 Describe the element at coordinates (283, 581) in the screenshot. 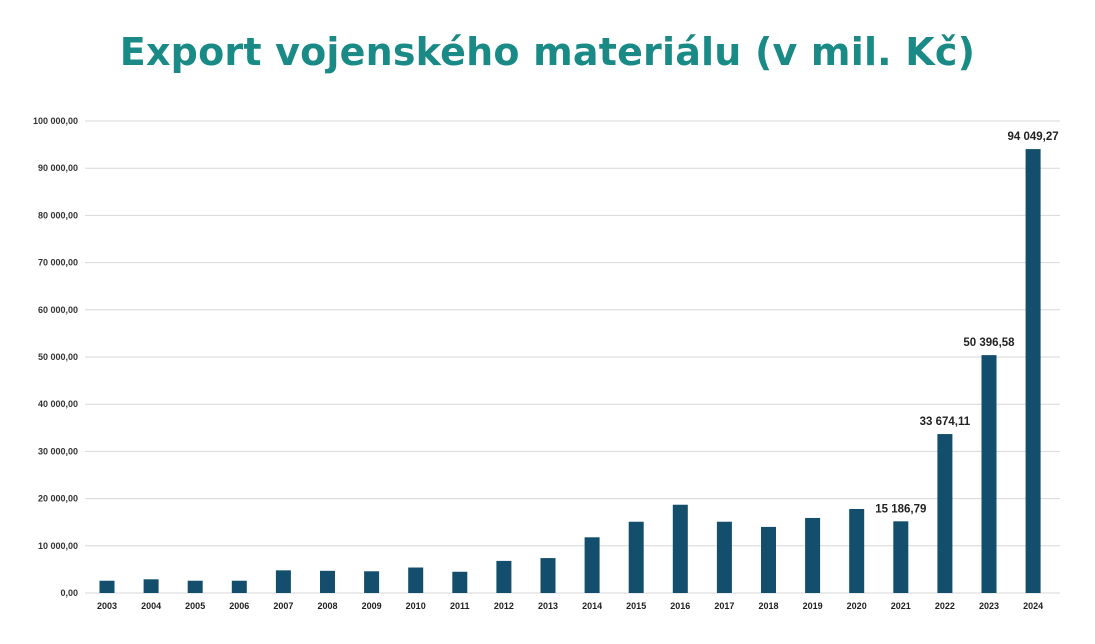

I see `bar-2007` at that location.